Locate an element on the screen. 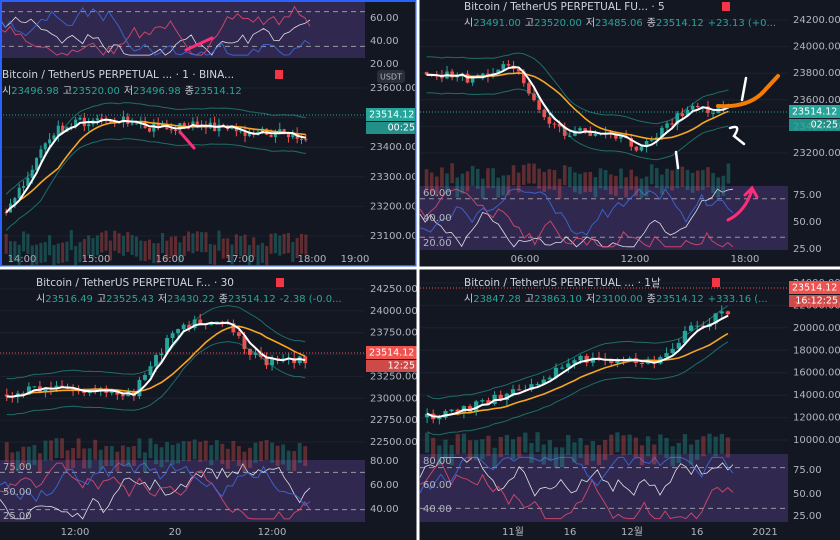 Image resolution: width=840 pixels, height=540 pixels. bollinger-upper is located at coordinates (156, 342).